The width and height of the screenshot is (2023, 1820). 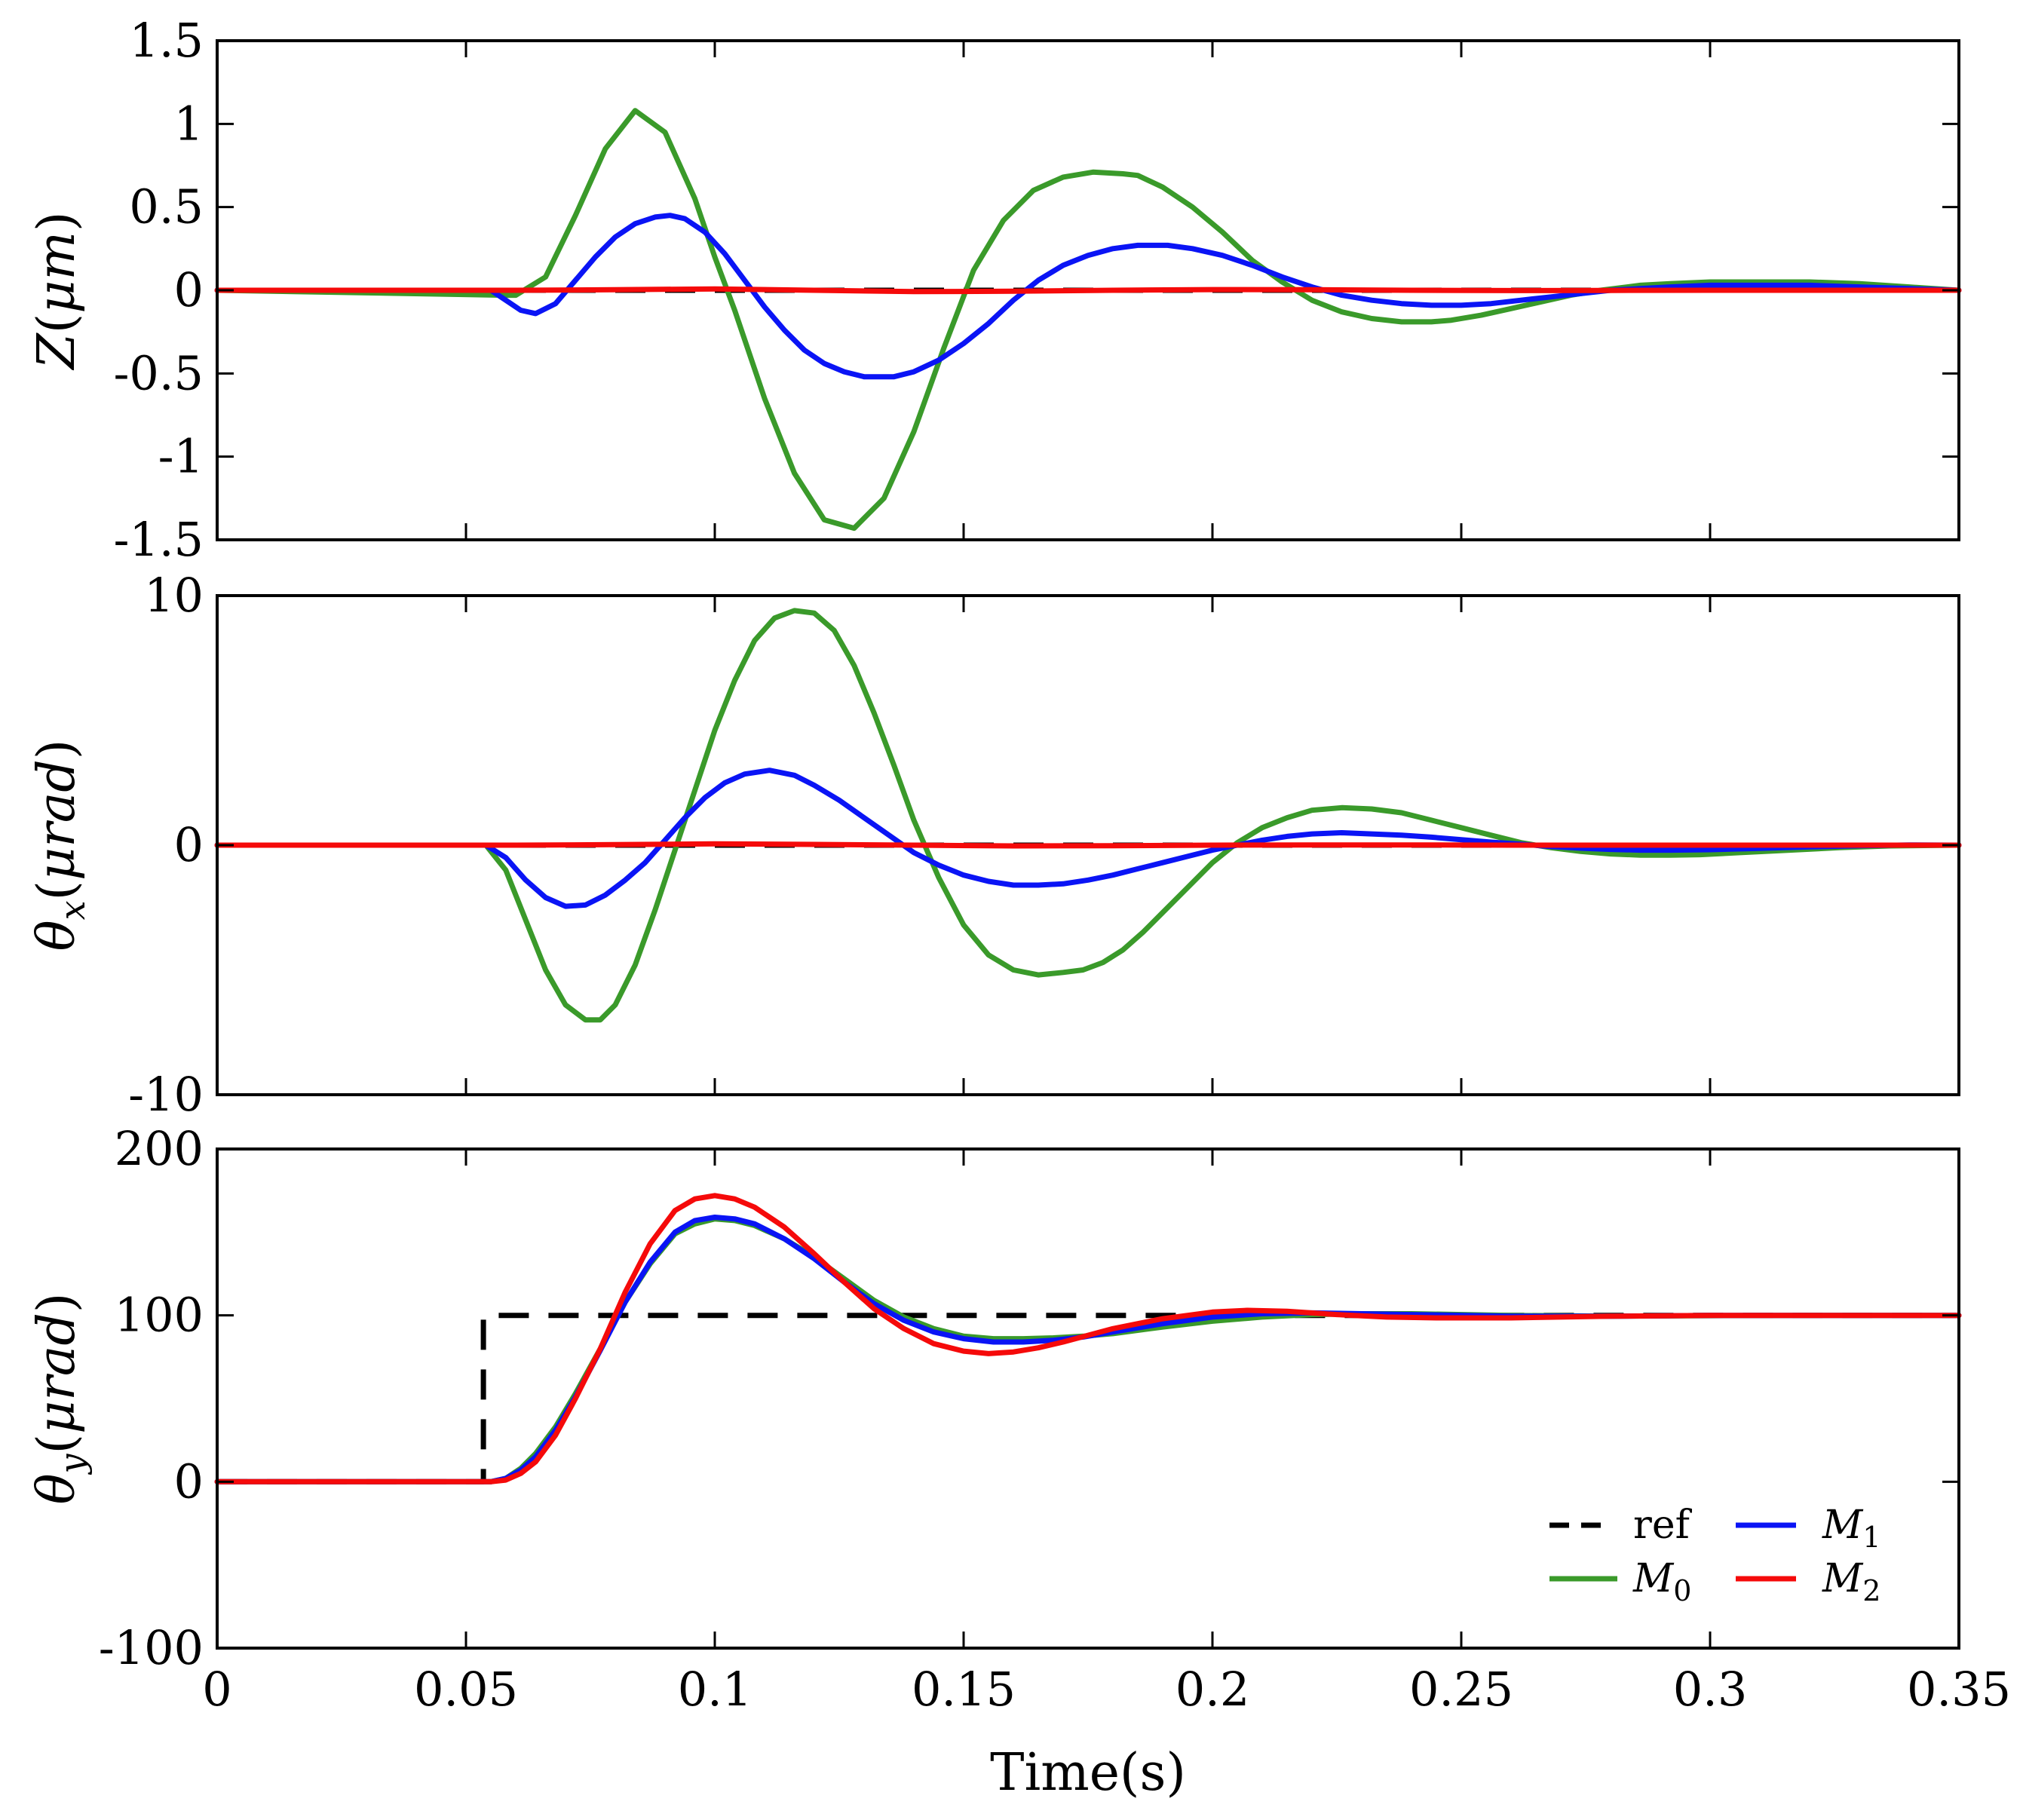 What do you see at coordinates (1682, 1590) in the screenshot?
I see `legend-label-m0-sub: 0` at bounding box center [1682, 1590].